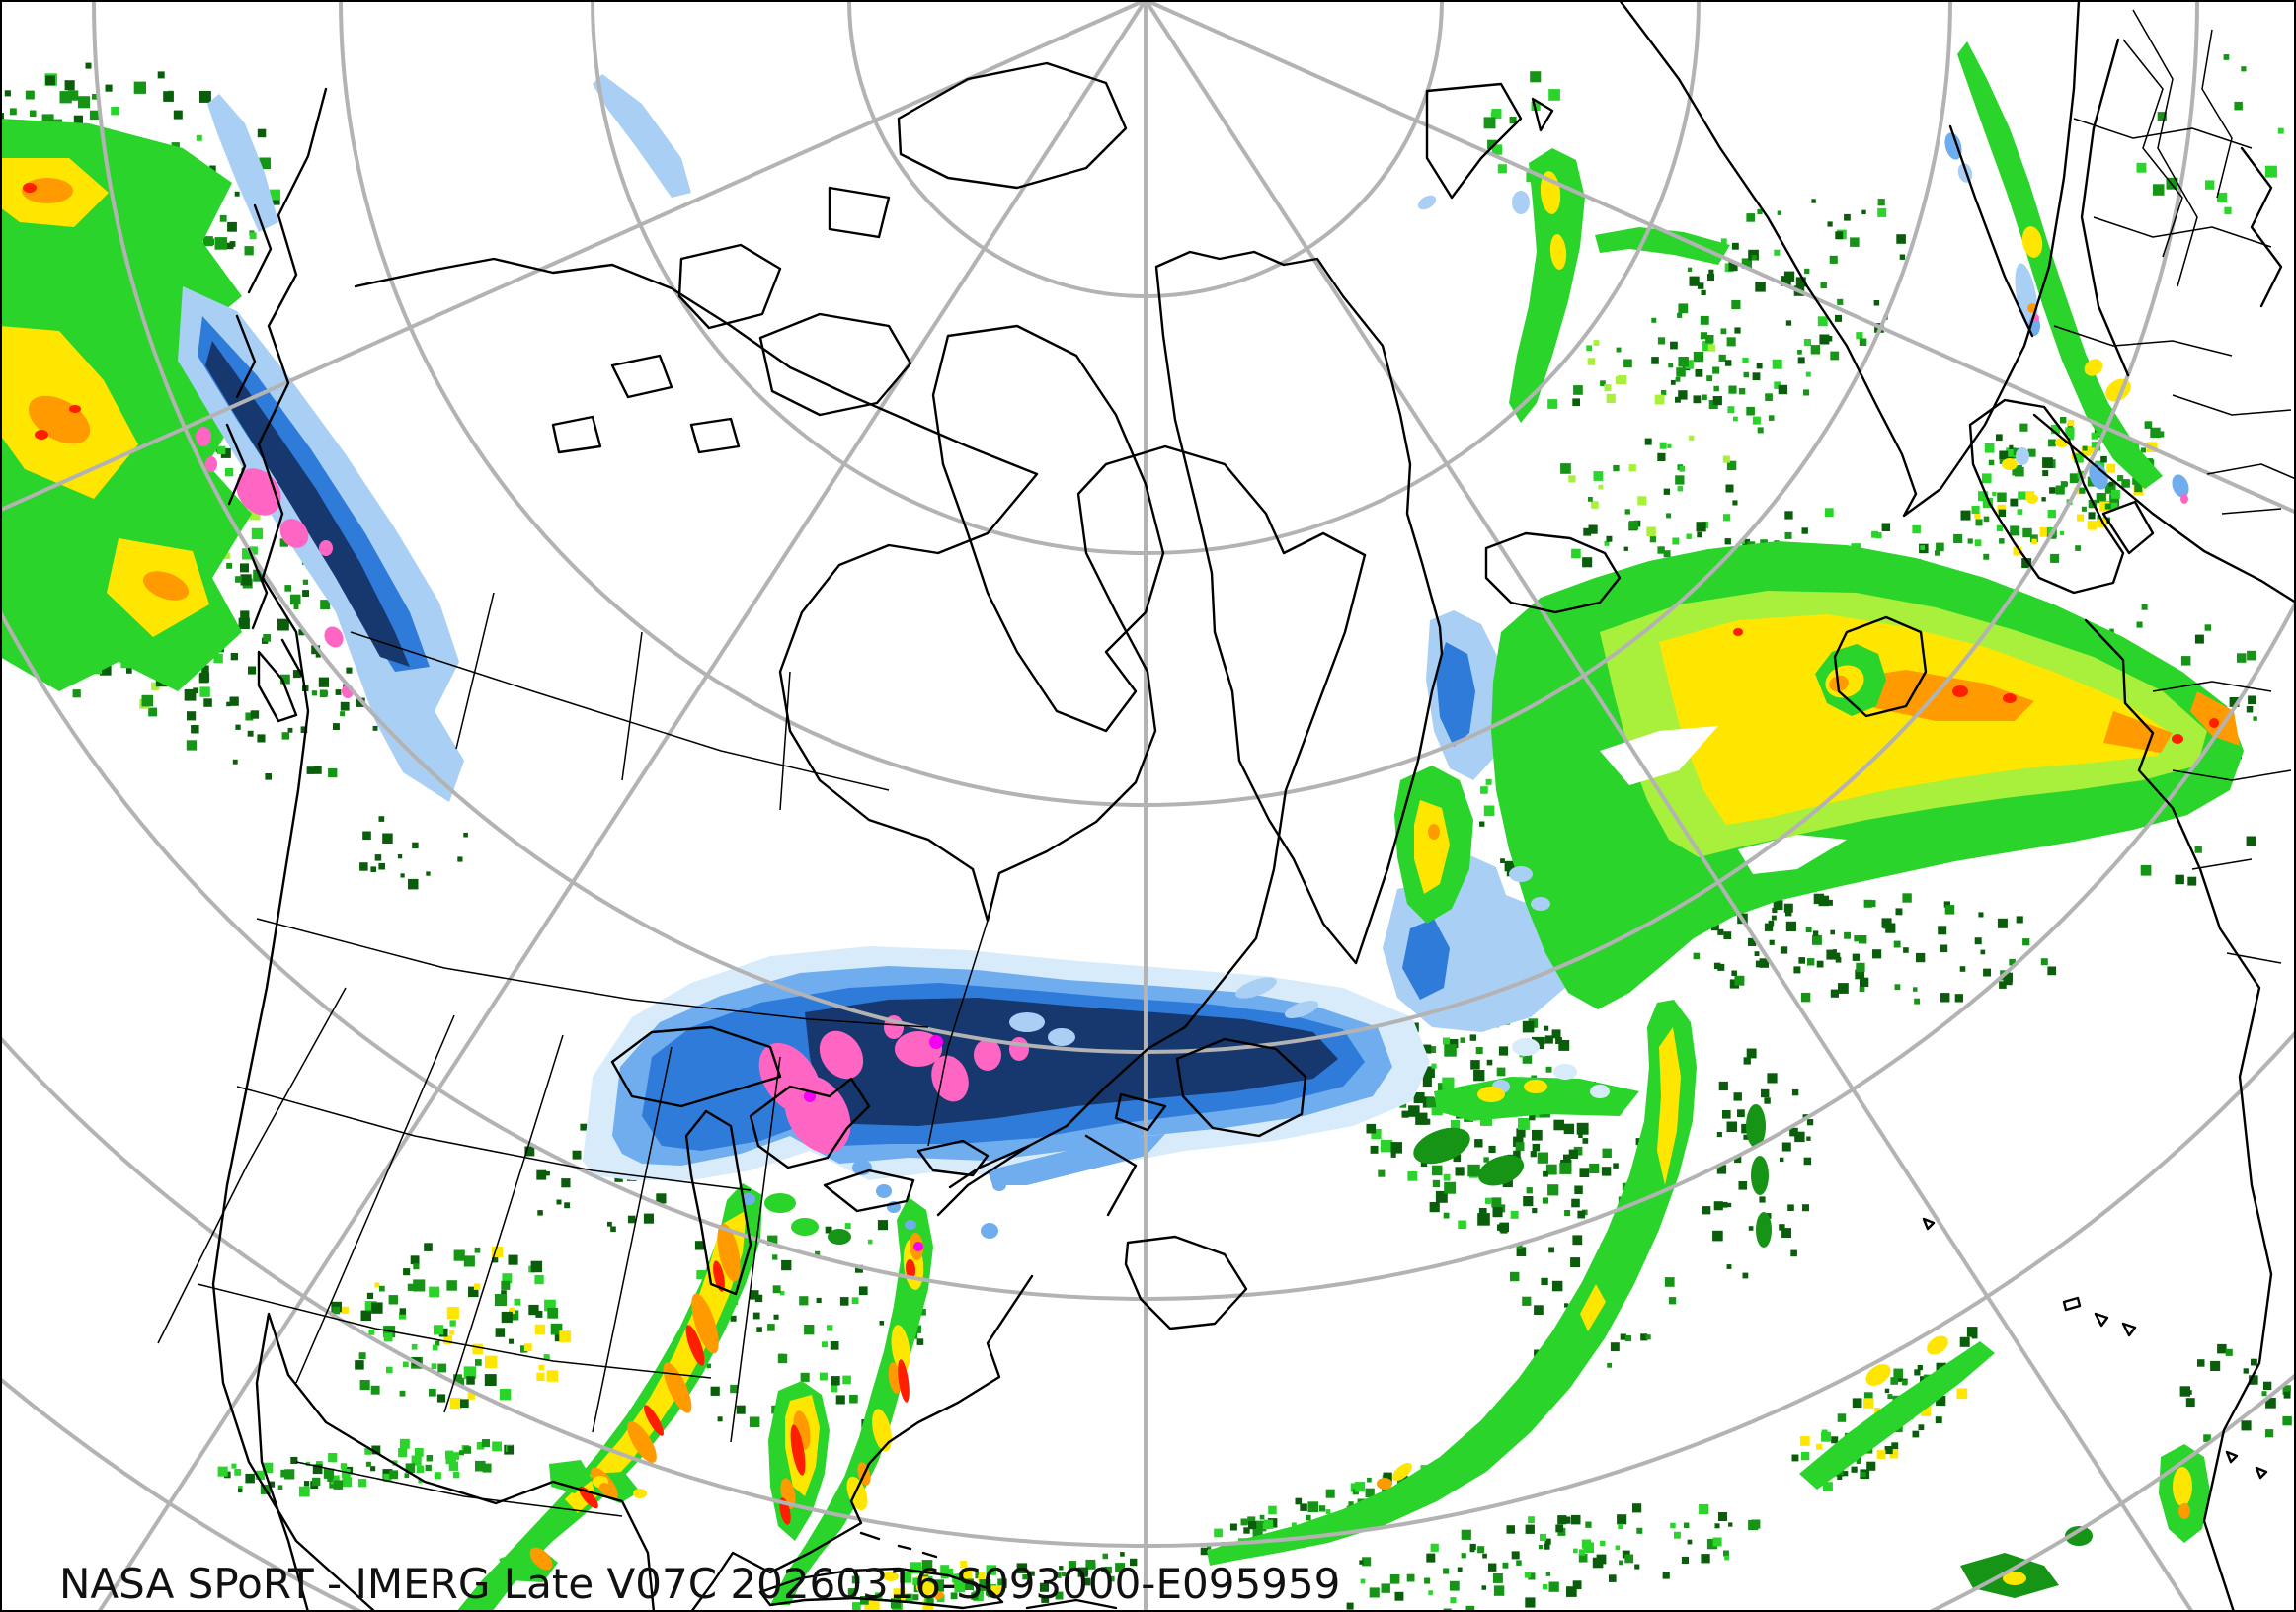  I want to click on precip-frag2-dash2, so click(1760, 1176).